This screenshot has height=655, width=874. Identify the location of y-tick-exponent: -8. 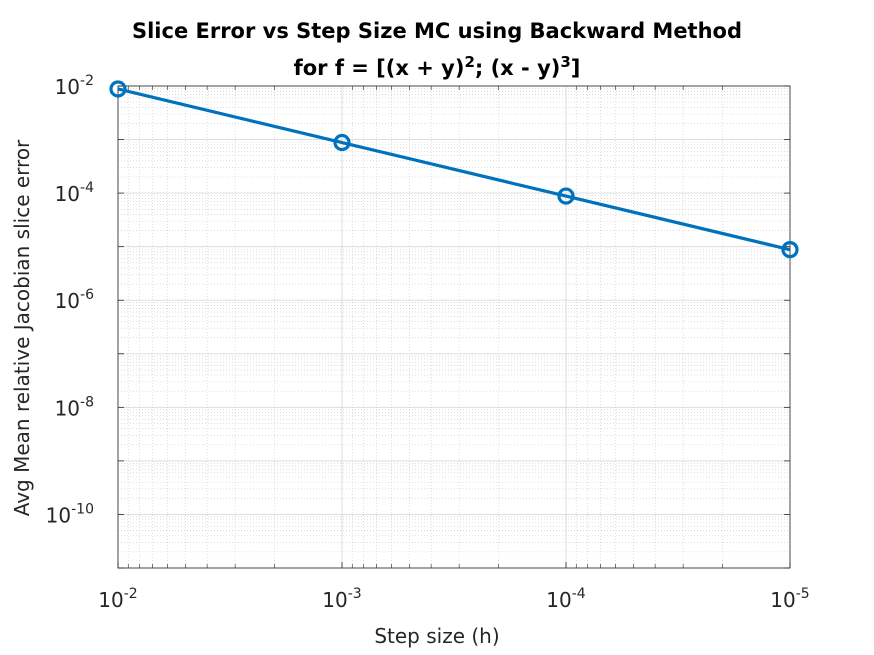
(87, 402).